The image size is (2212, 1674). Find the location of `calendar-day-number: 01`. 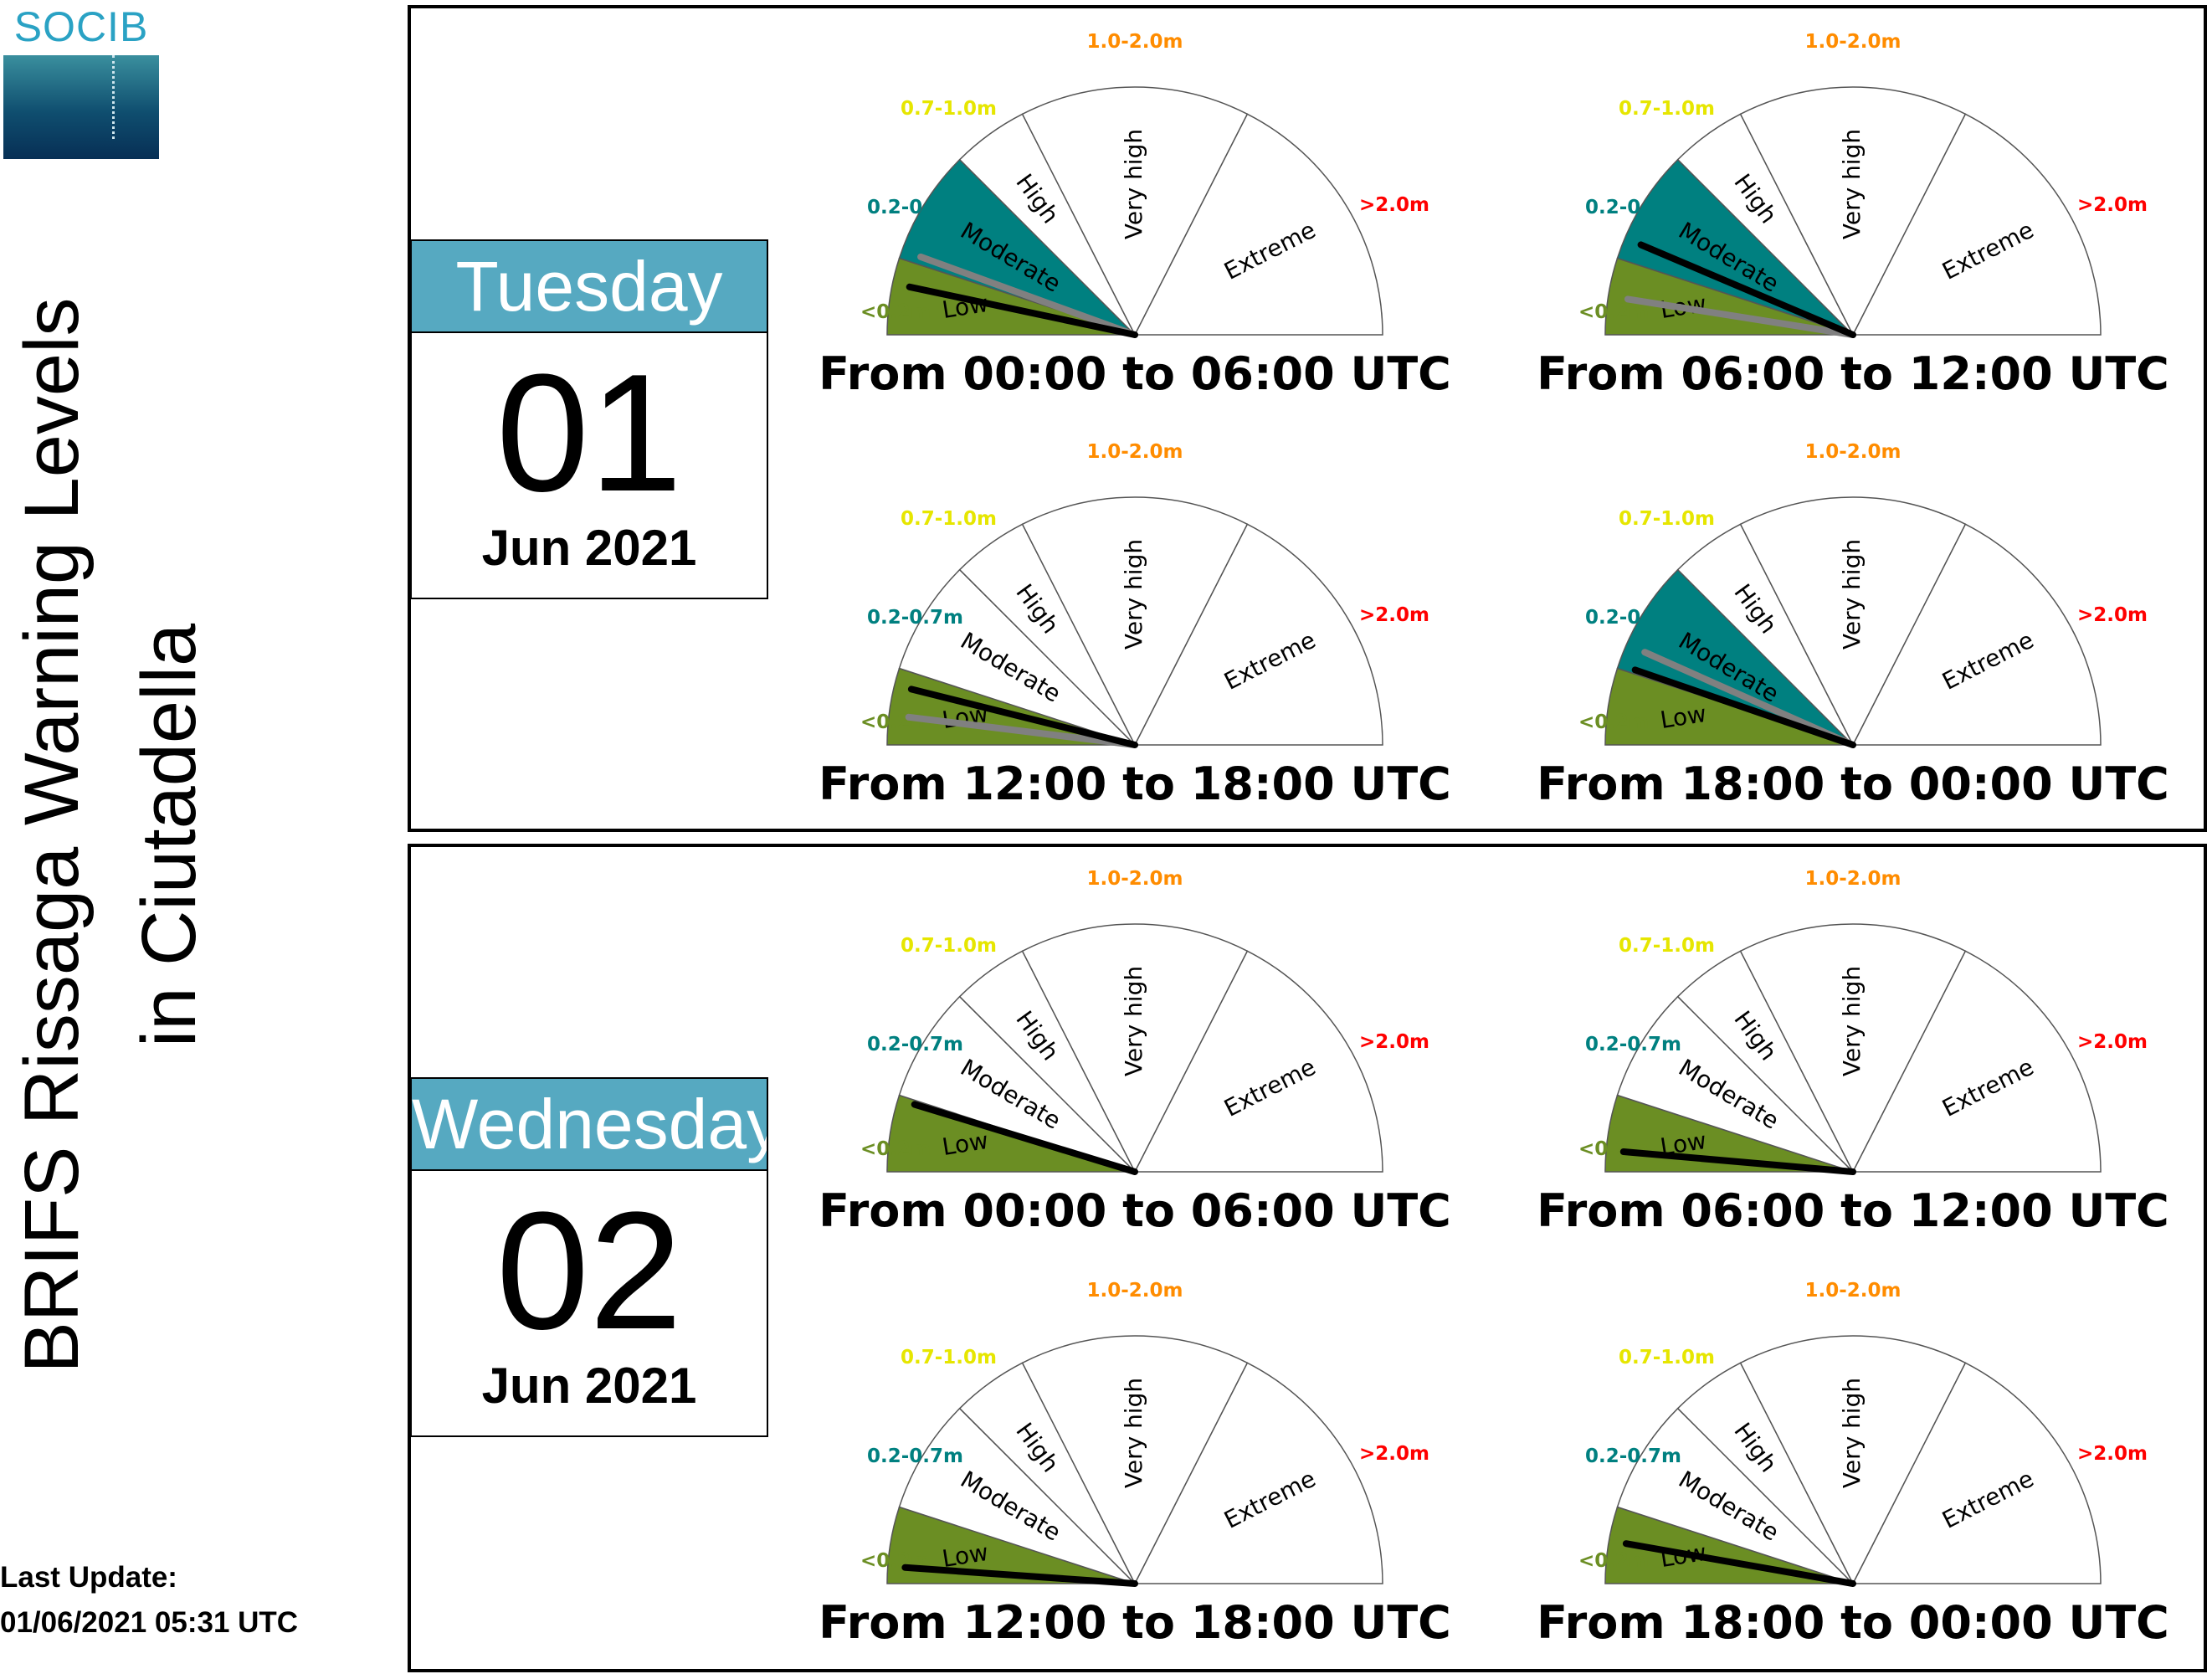

calendar-day-number: 01 is located at coordinates (589, 433).